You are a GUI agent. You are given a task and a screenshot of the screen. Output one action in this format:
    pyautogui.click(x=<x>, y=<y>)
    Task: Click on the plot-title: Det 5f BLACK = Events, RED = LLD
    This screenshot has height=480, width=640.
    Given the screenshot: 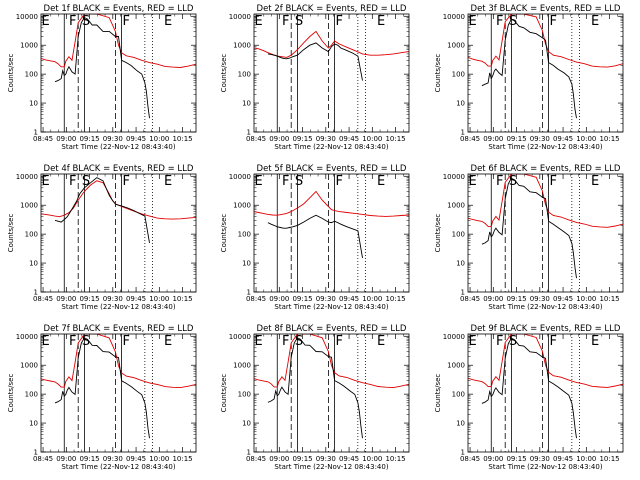 What is the action you would take?
    pyautogui.click(x=332, y=169)
    